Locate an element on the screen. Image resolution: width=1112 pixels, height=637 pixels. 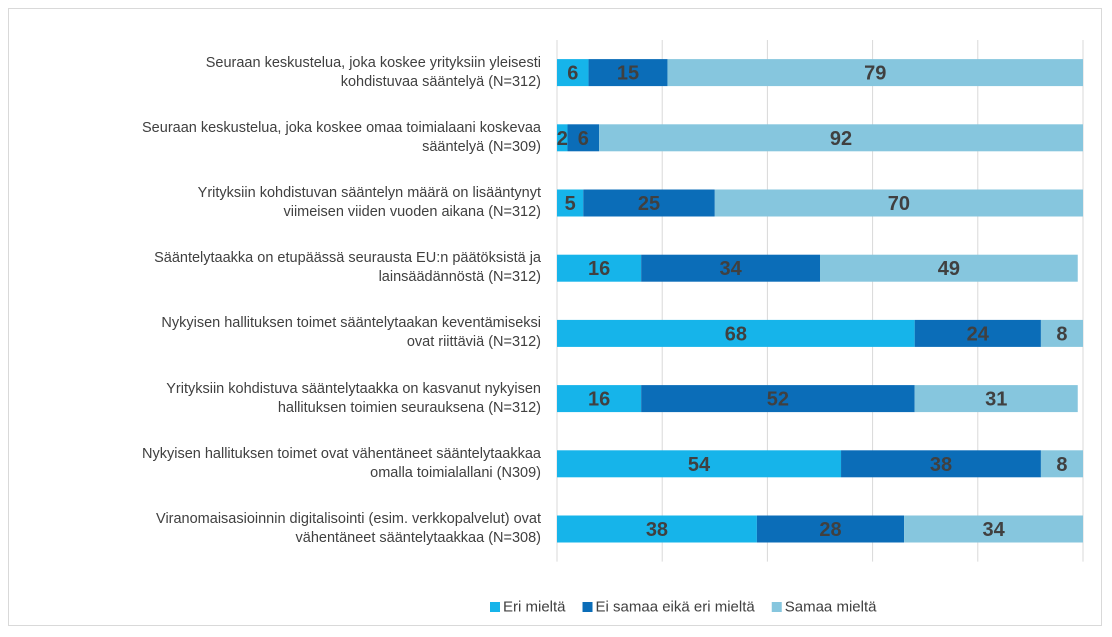
value-label: 28 is located at coordinates (830, 530).